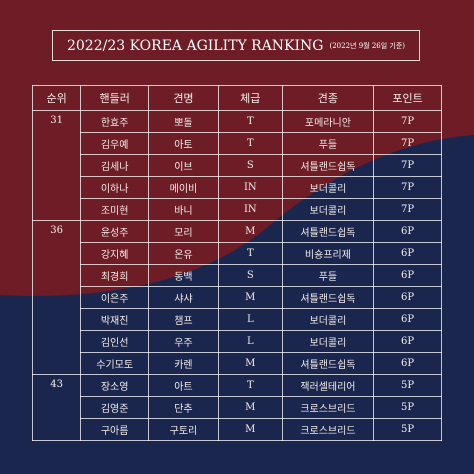 Image resolution: width=474 pixels, height=474 pixels. What do you see at coordinates (407, 98) in the screenshot?
I see `column-header: 포인트` at bounding box center [407, 98].